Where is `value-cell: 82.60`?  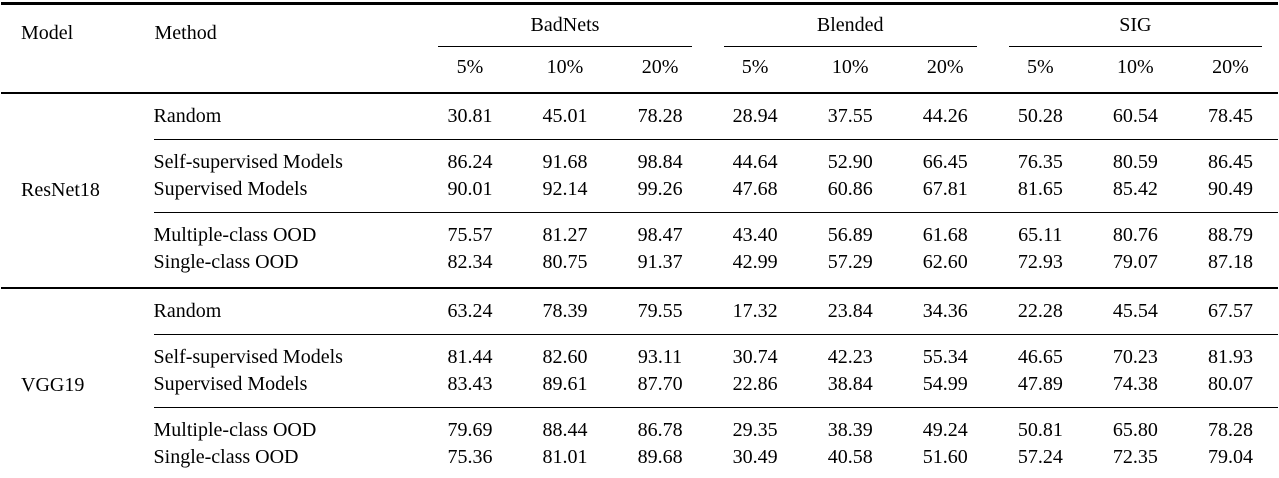
value-cell: 82.60 is located at coordinates (565, 352).